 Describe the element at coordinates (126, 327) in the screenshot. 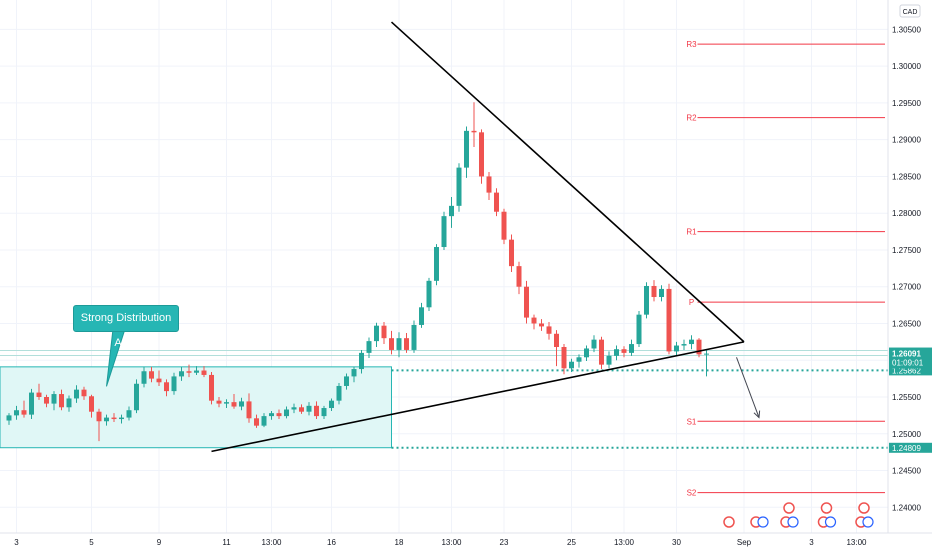

I see `strong-distribution-annotation: Strong Distribution Area` at that location.